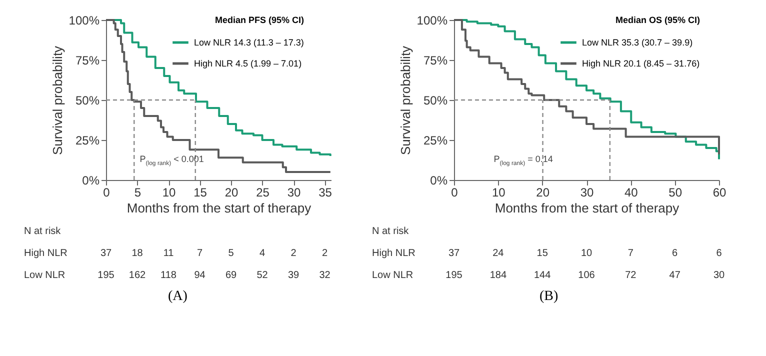 The image size is (766, 356). What do you see at coordinates (262, 275) in the screenshot?
I see `text: 52` at bounding box center [262, 275].